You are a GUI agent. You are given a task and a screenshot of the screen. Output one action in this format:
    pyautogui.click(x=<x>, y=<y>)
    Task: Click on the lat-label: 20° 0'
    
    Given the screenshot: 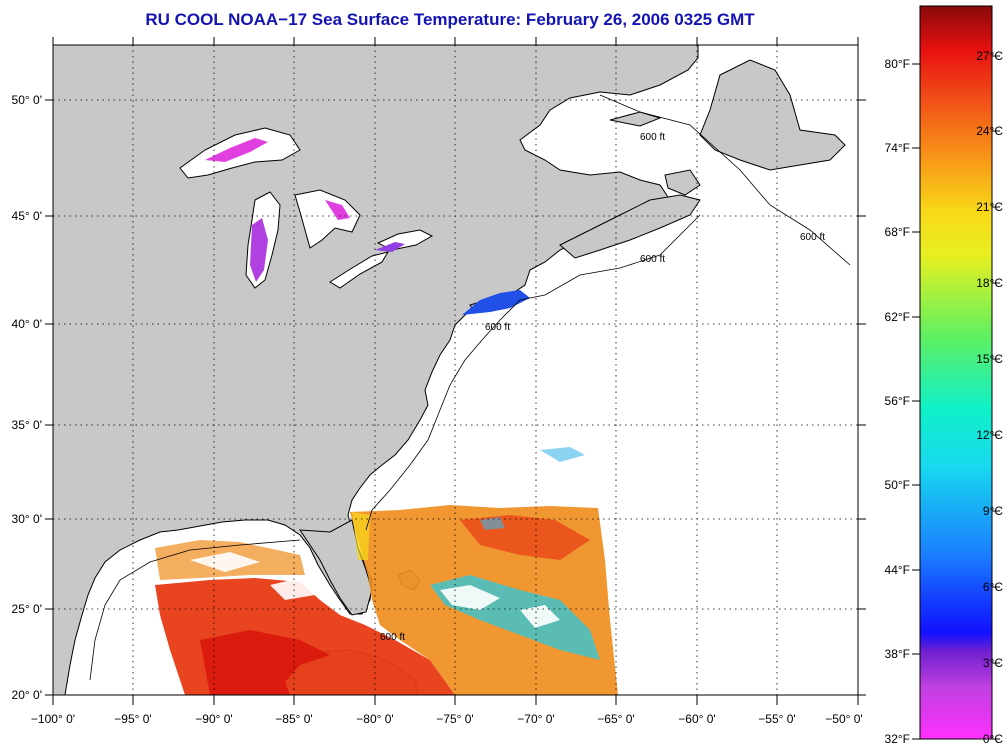 What is the action you would take?
    pyautogui.click(x=27, y=695)
    